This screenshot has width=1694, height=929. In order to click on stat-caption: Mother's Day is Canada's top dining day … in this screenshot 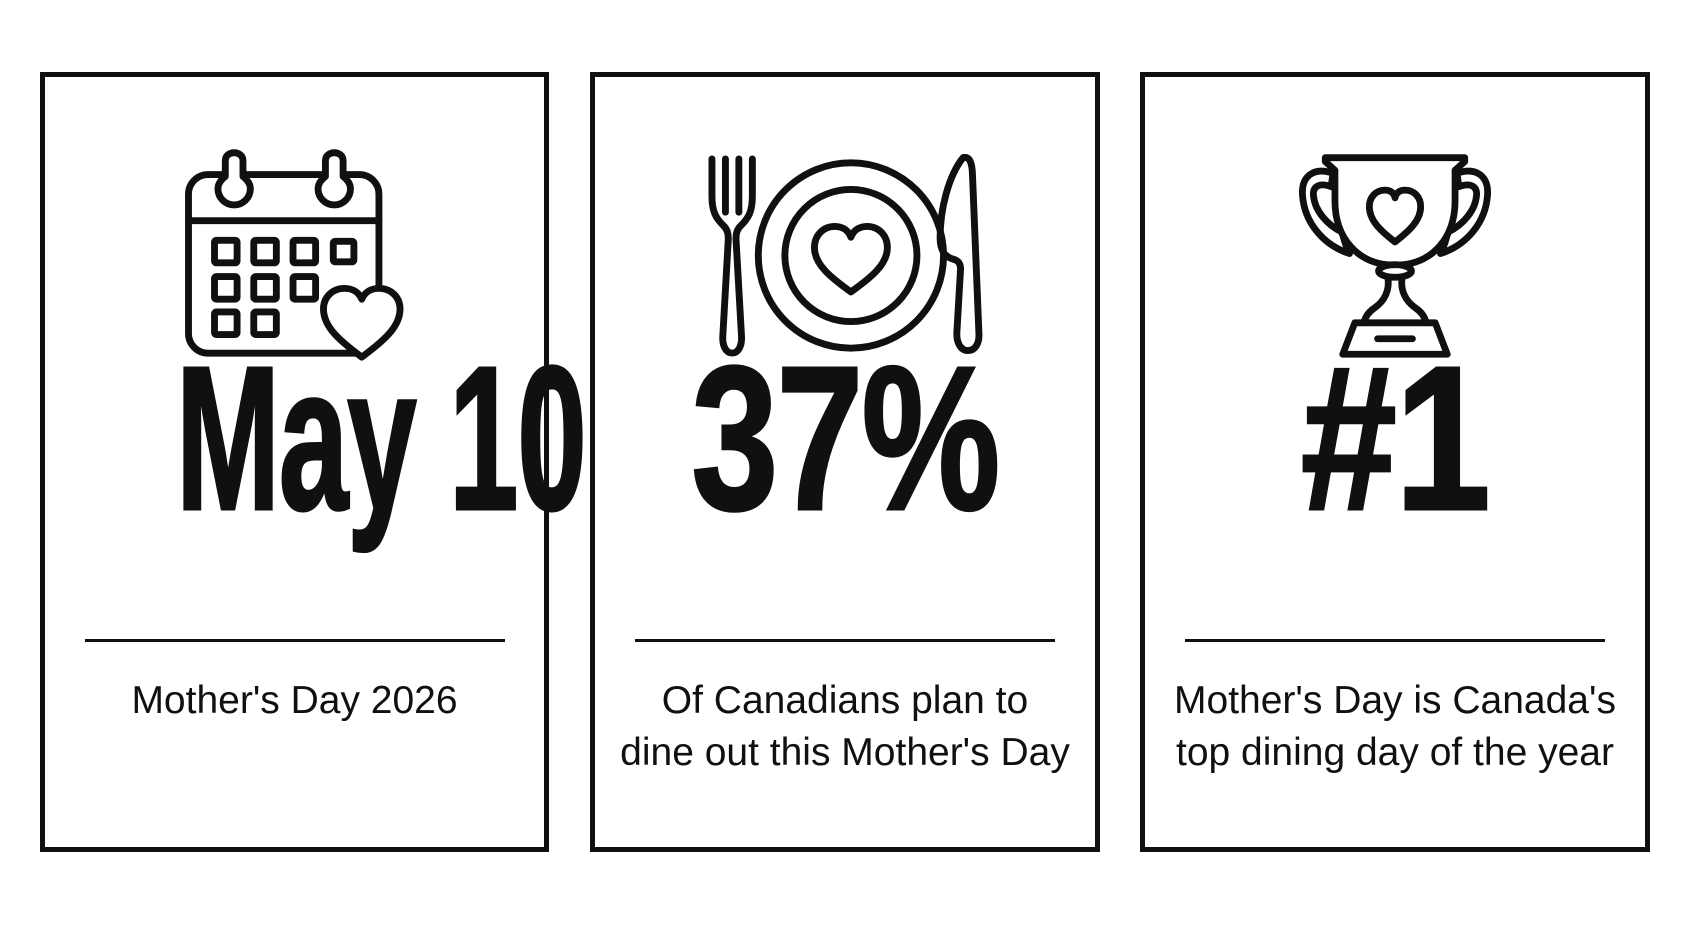, I will do `click(1395, 727)`.